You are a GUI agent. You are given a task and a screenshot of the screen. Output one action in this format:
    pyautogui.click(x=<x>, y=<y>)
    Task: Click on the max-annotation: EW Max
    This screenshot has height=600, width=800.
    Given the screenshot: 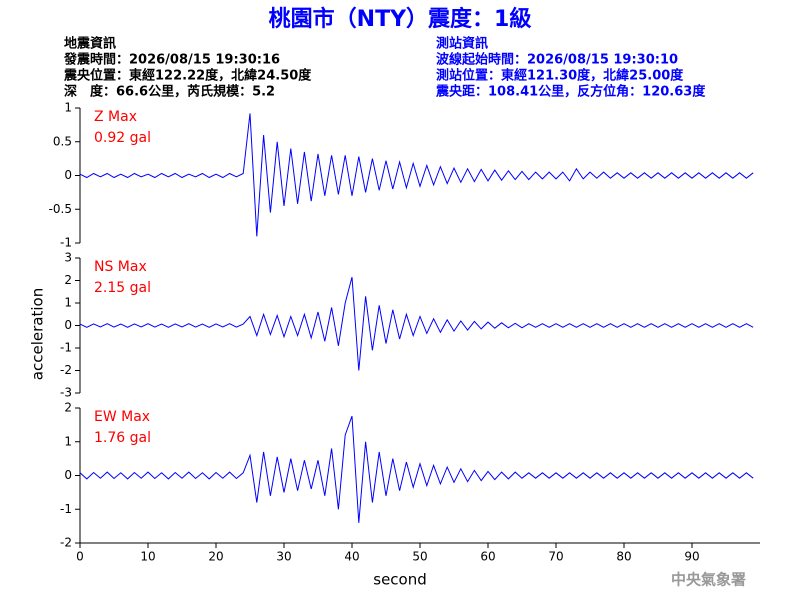 What is the action you would take?
    pyautogui.click(x=122, y=417)
    